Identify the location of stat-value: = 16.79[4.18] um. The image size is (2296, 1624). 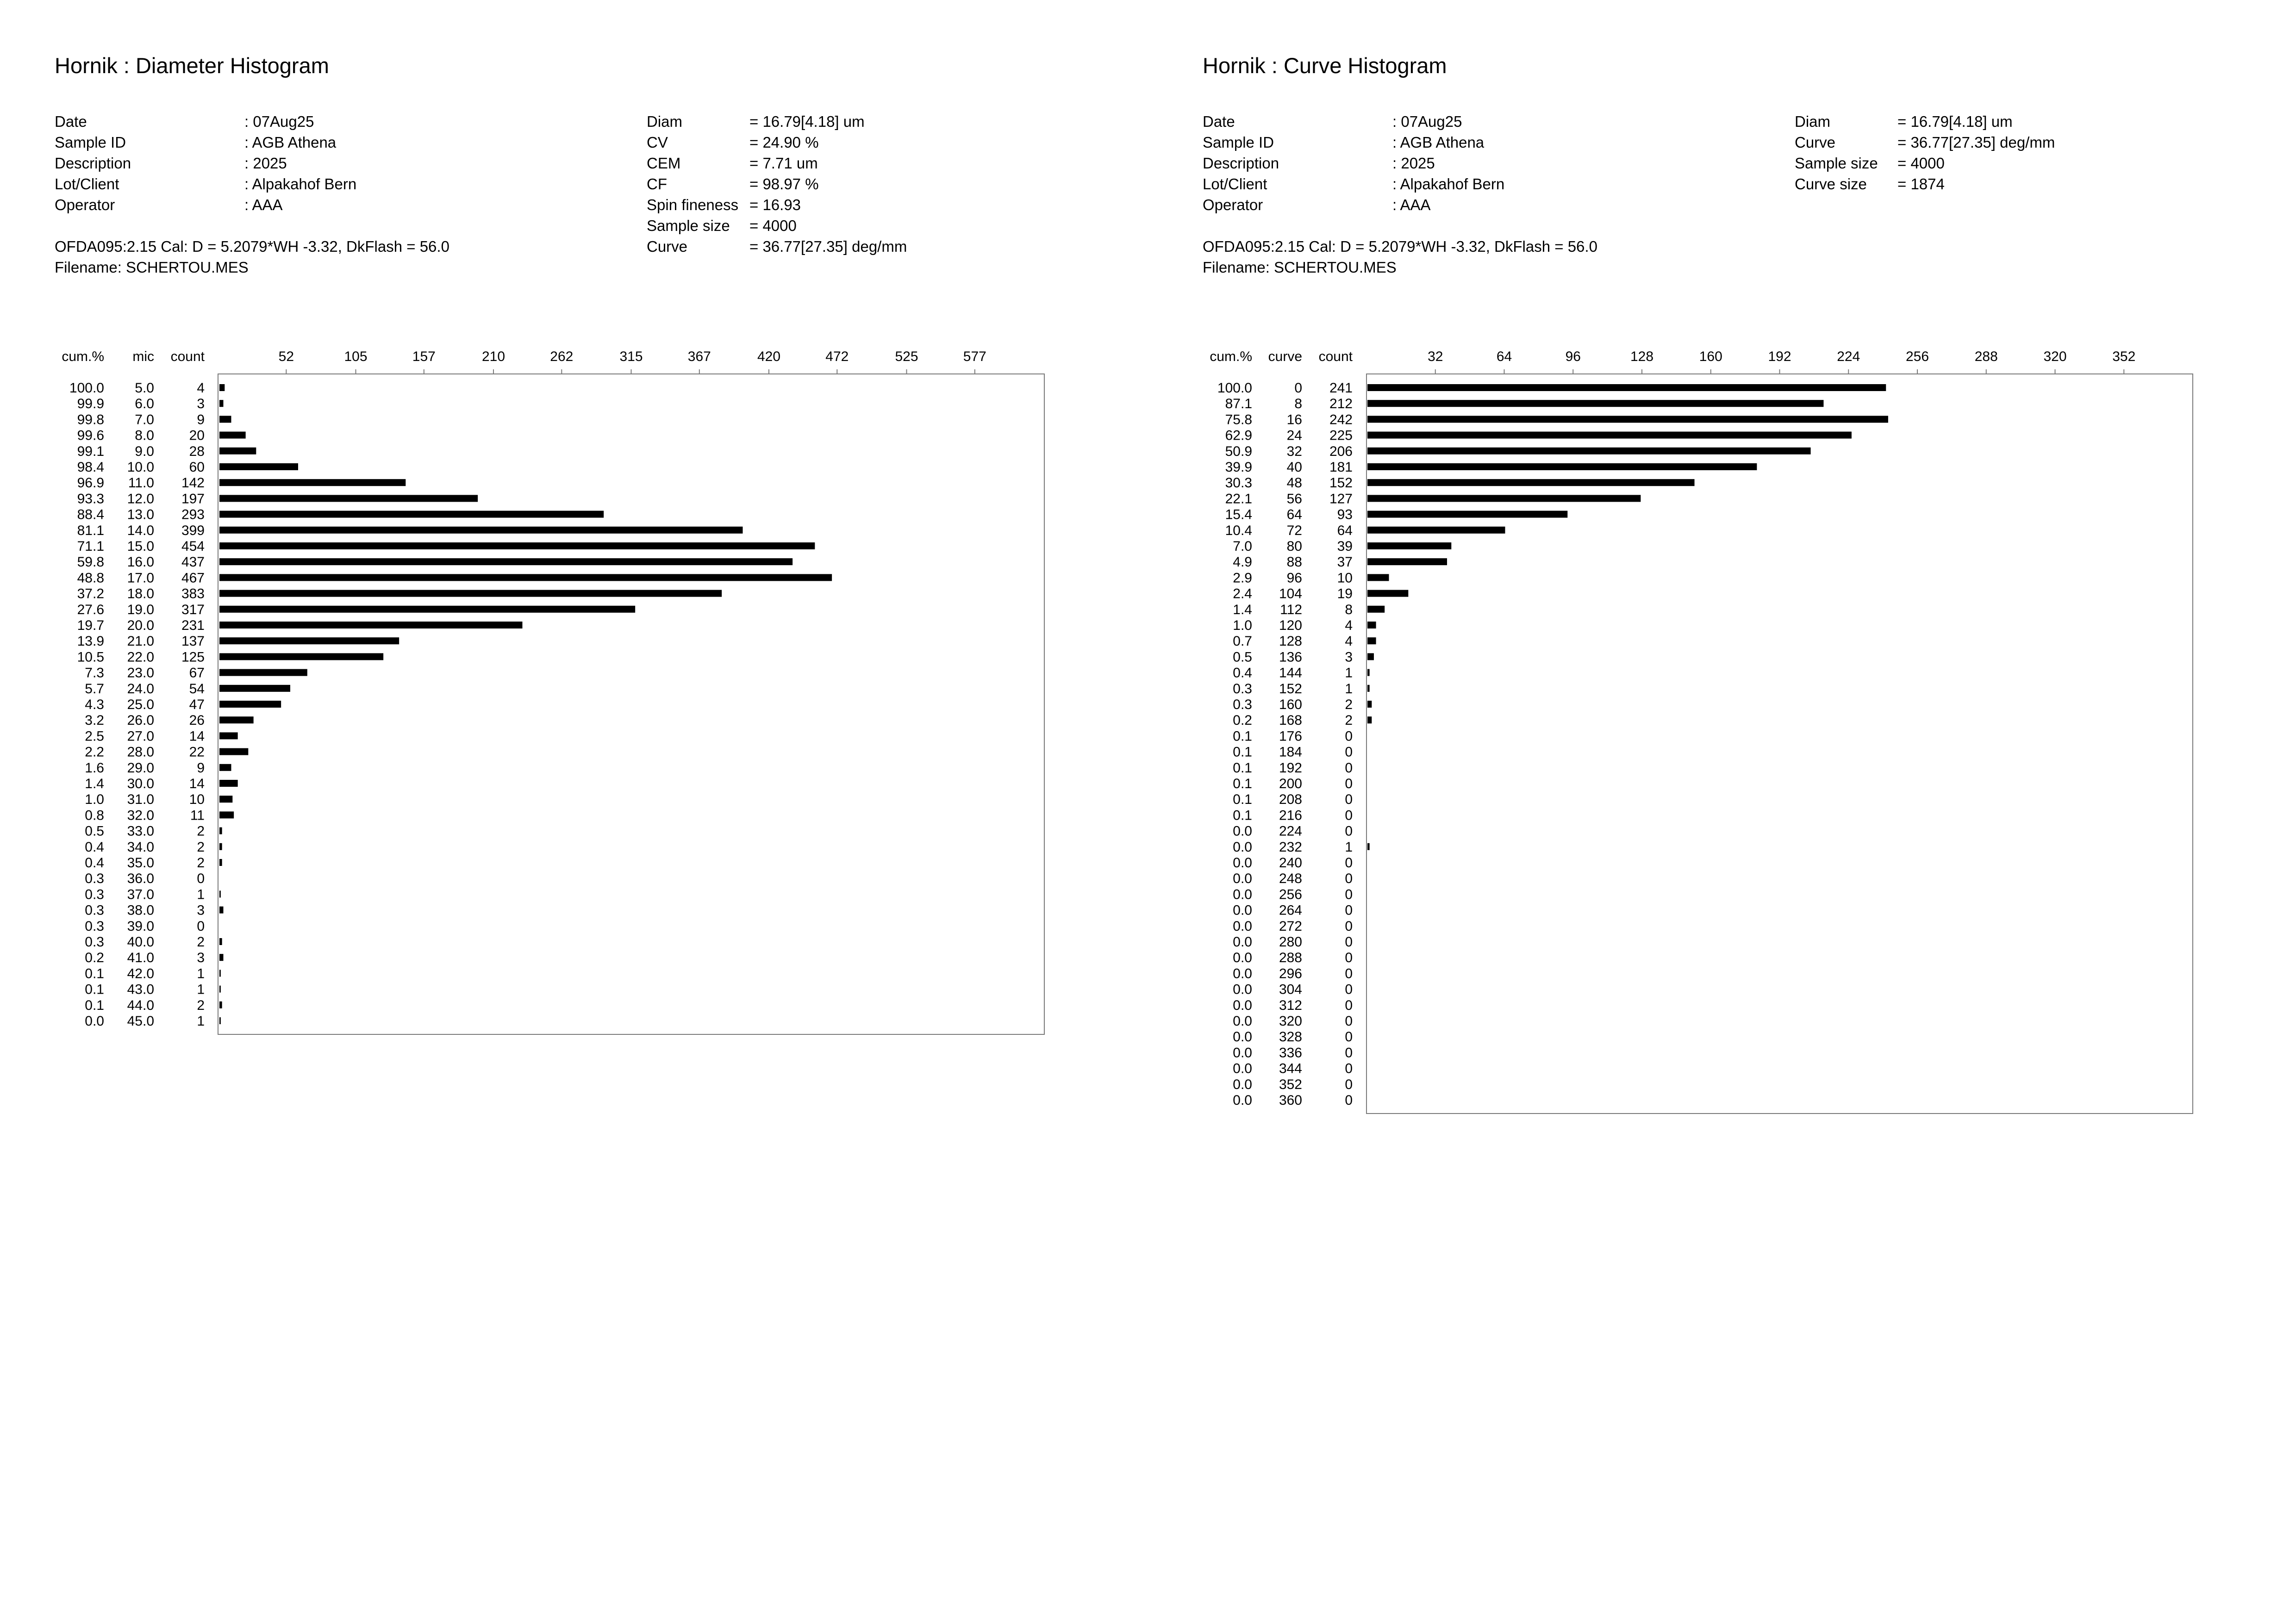
(1955, 122).